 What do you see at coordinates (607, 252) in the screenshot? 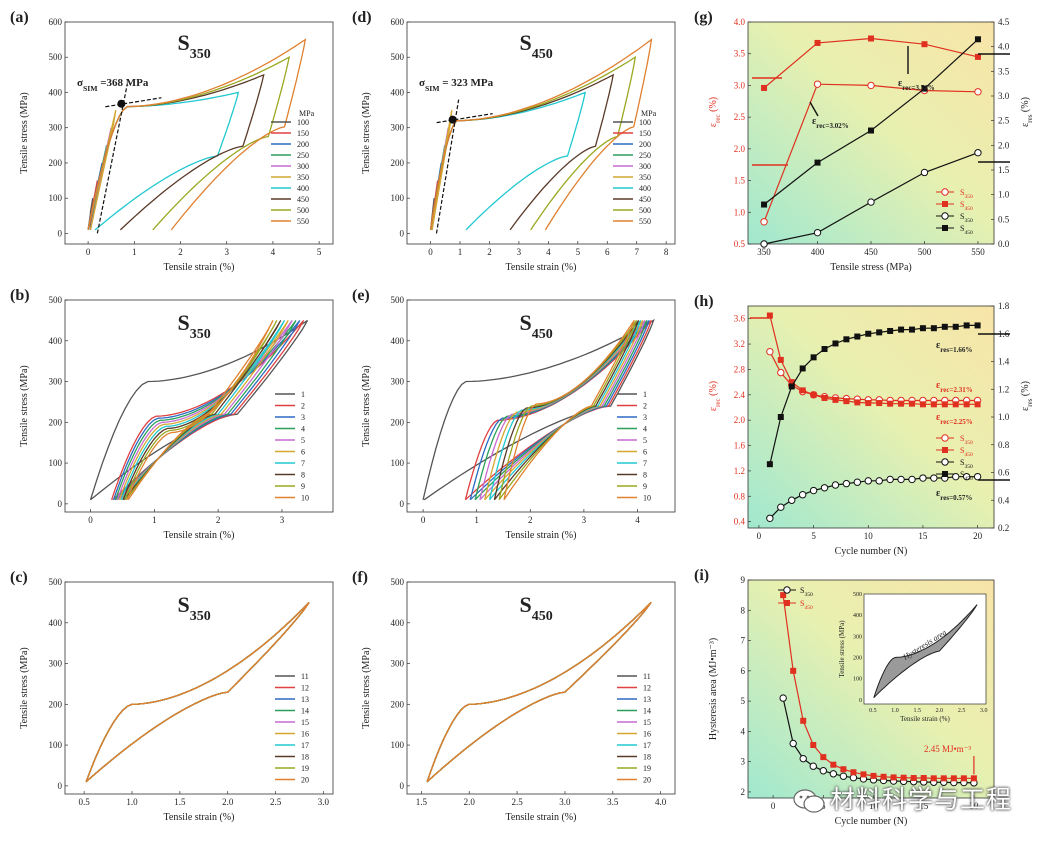
I see `x-tick-label: 6` at bounding box center [607, 252].